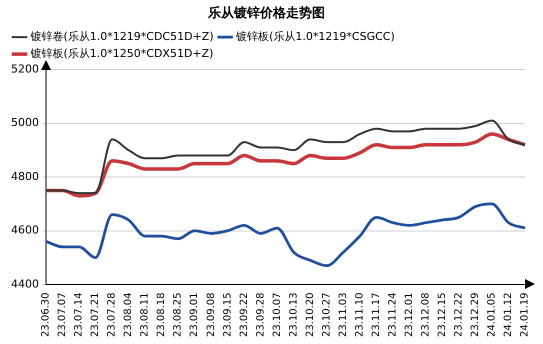  Describe the element at coordinates (343, 314) in the screenshot. I see `x-tick-label: 23.11.03` at that location.